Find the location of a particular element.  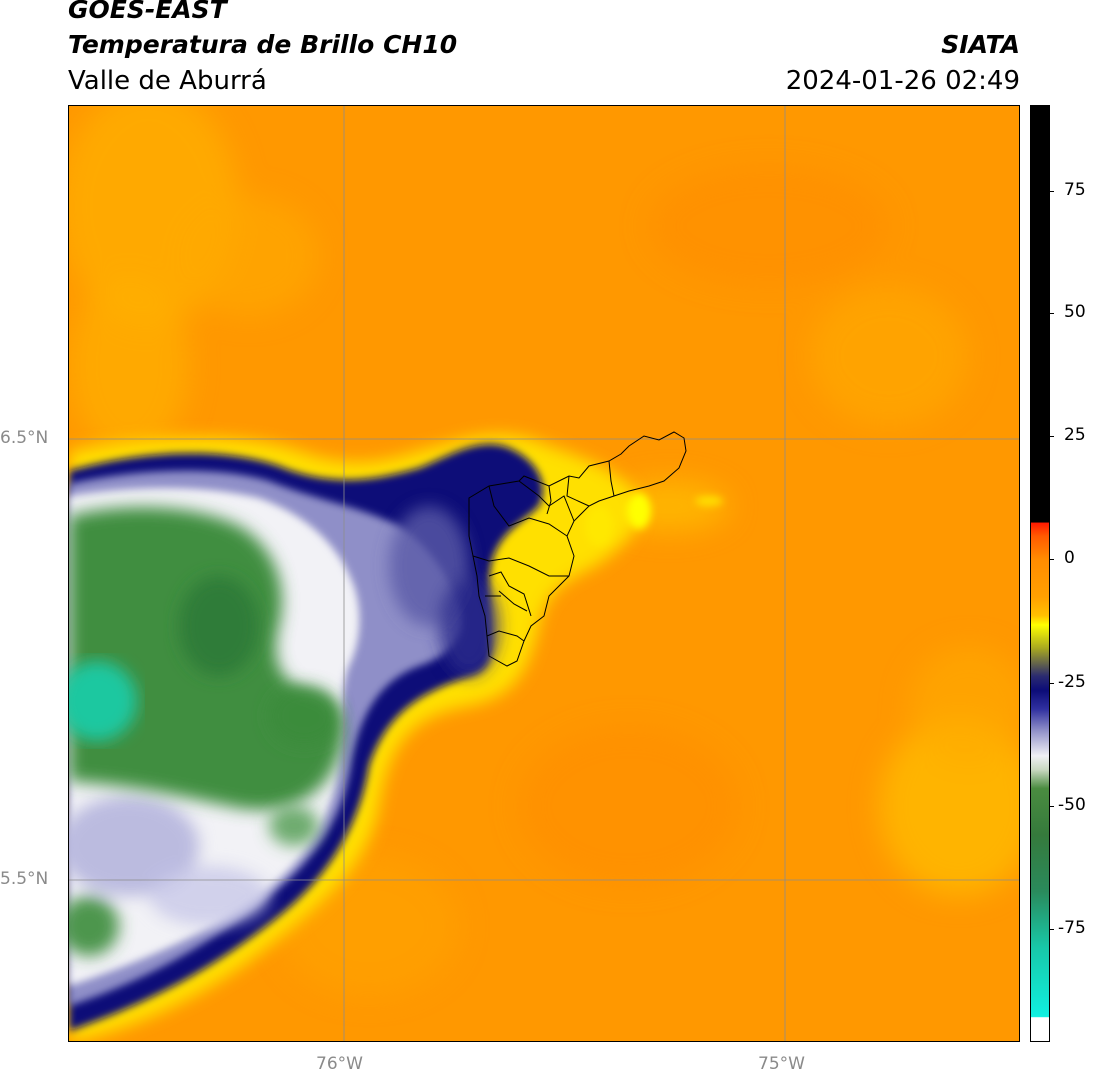

valle-de-aburra-boundaries is located at coordinates (577, 549).